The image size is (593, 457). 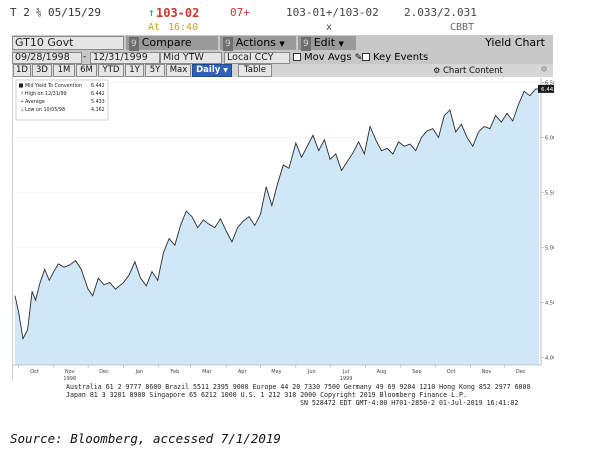 What do you see at coordinates (473, 71) in the screenshot?
I see `chart-content-label: Chart Content` at bounding box center [473, 71].